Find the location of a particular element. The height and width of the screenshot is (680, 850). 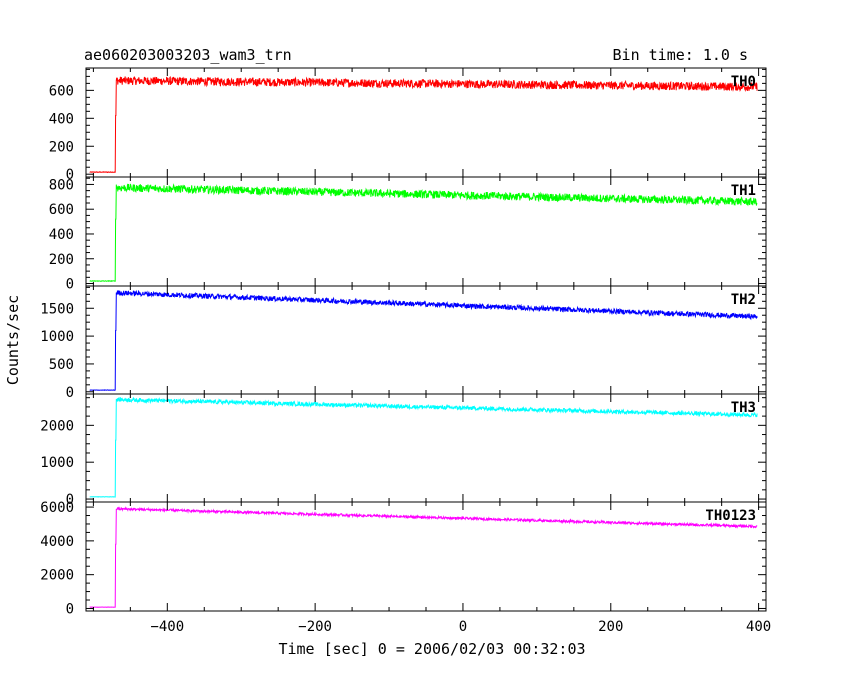

panel-th0: 0 200 400 600 TH0 is located at coordinates (408, 125).